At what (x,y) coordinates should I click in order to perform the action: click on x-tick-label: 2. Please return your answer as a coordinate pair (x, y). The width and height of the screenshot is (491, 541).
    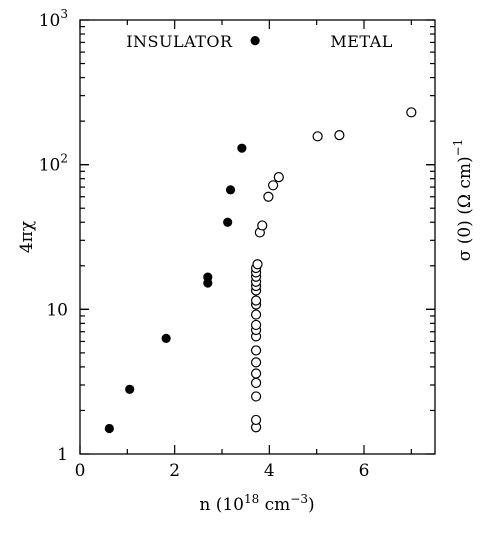
    Looking at the image, I should click on (174, 471).